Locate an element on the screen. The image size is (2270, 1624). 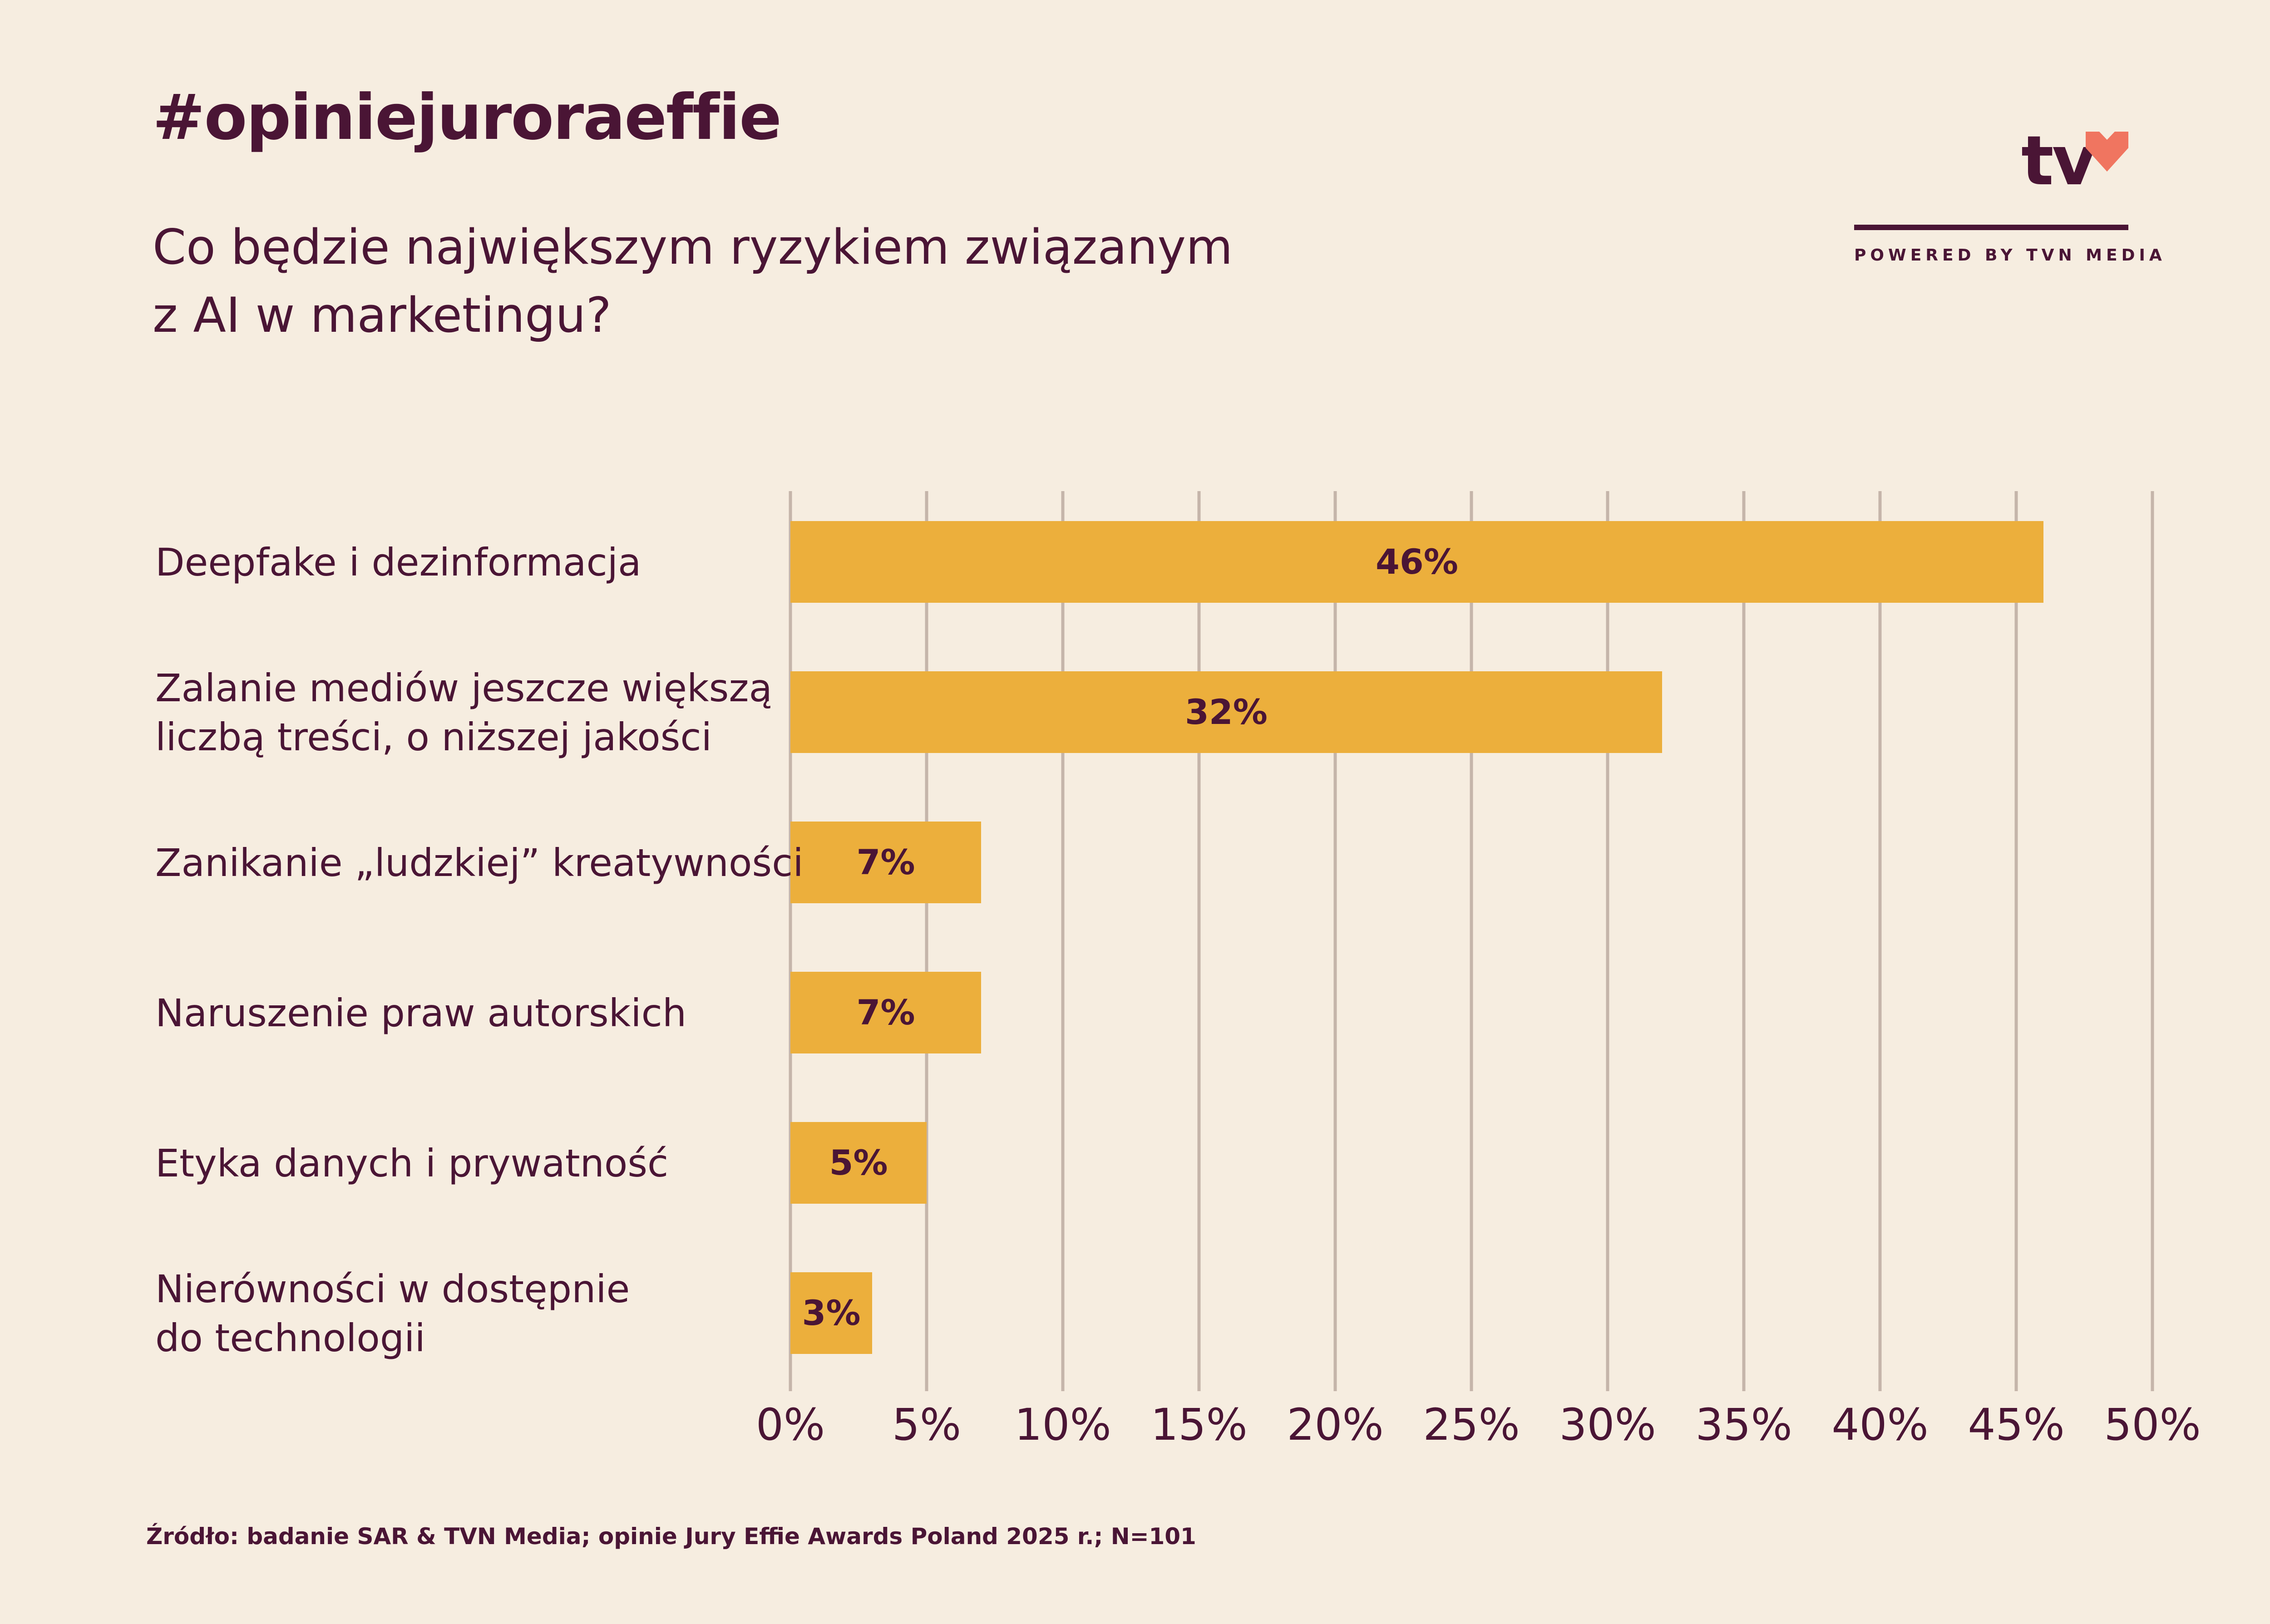
x-tick-label: 10% is located at coordinates (1062, 1424).